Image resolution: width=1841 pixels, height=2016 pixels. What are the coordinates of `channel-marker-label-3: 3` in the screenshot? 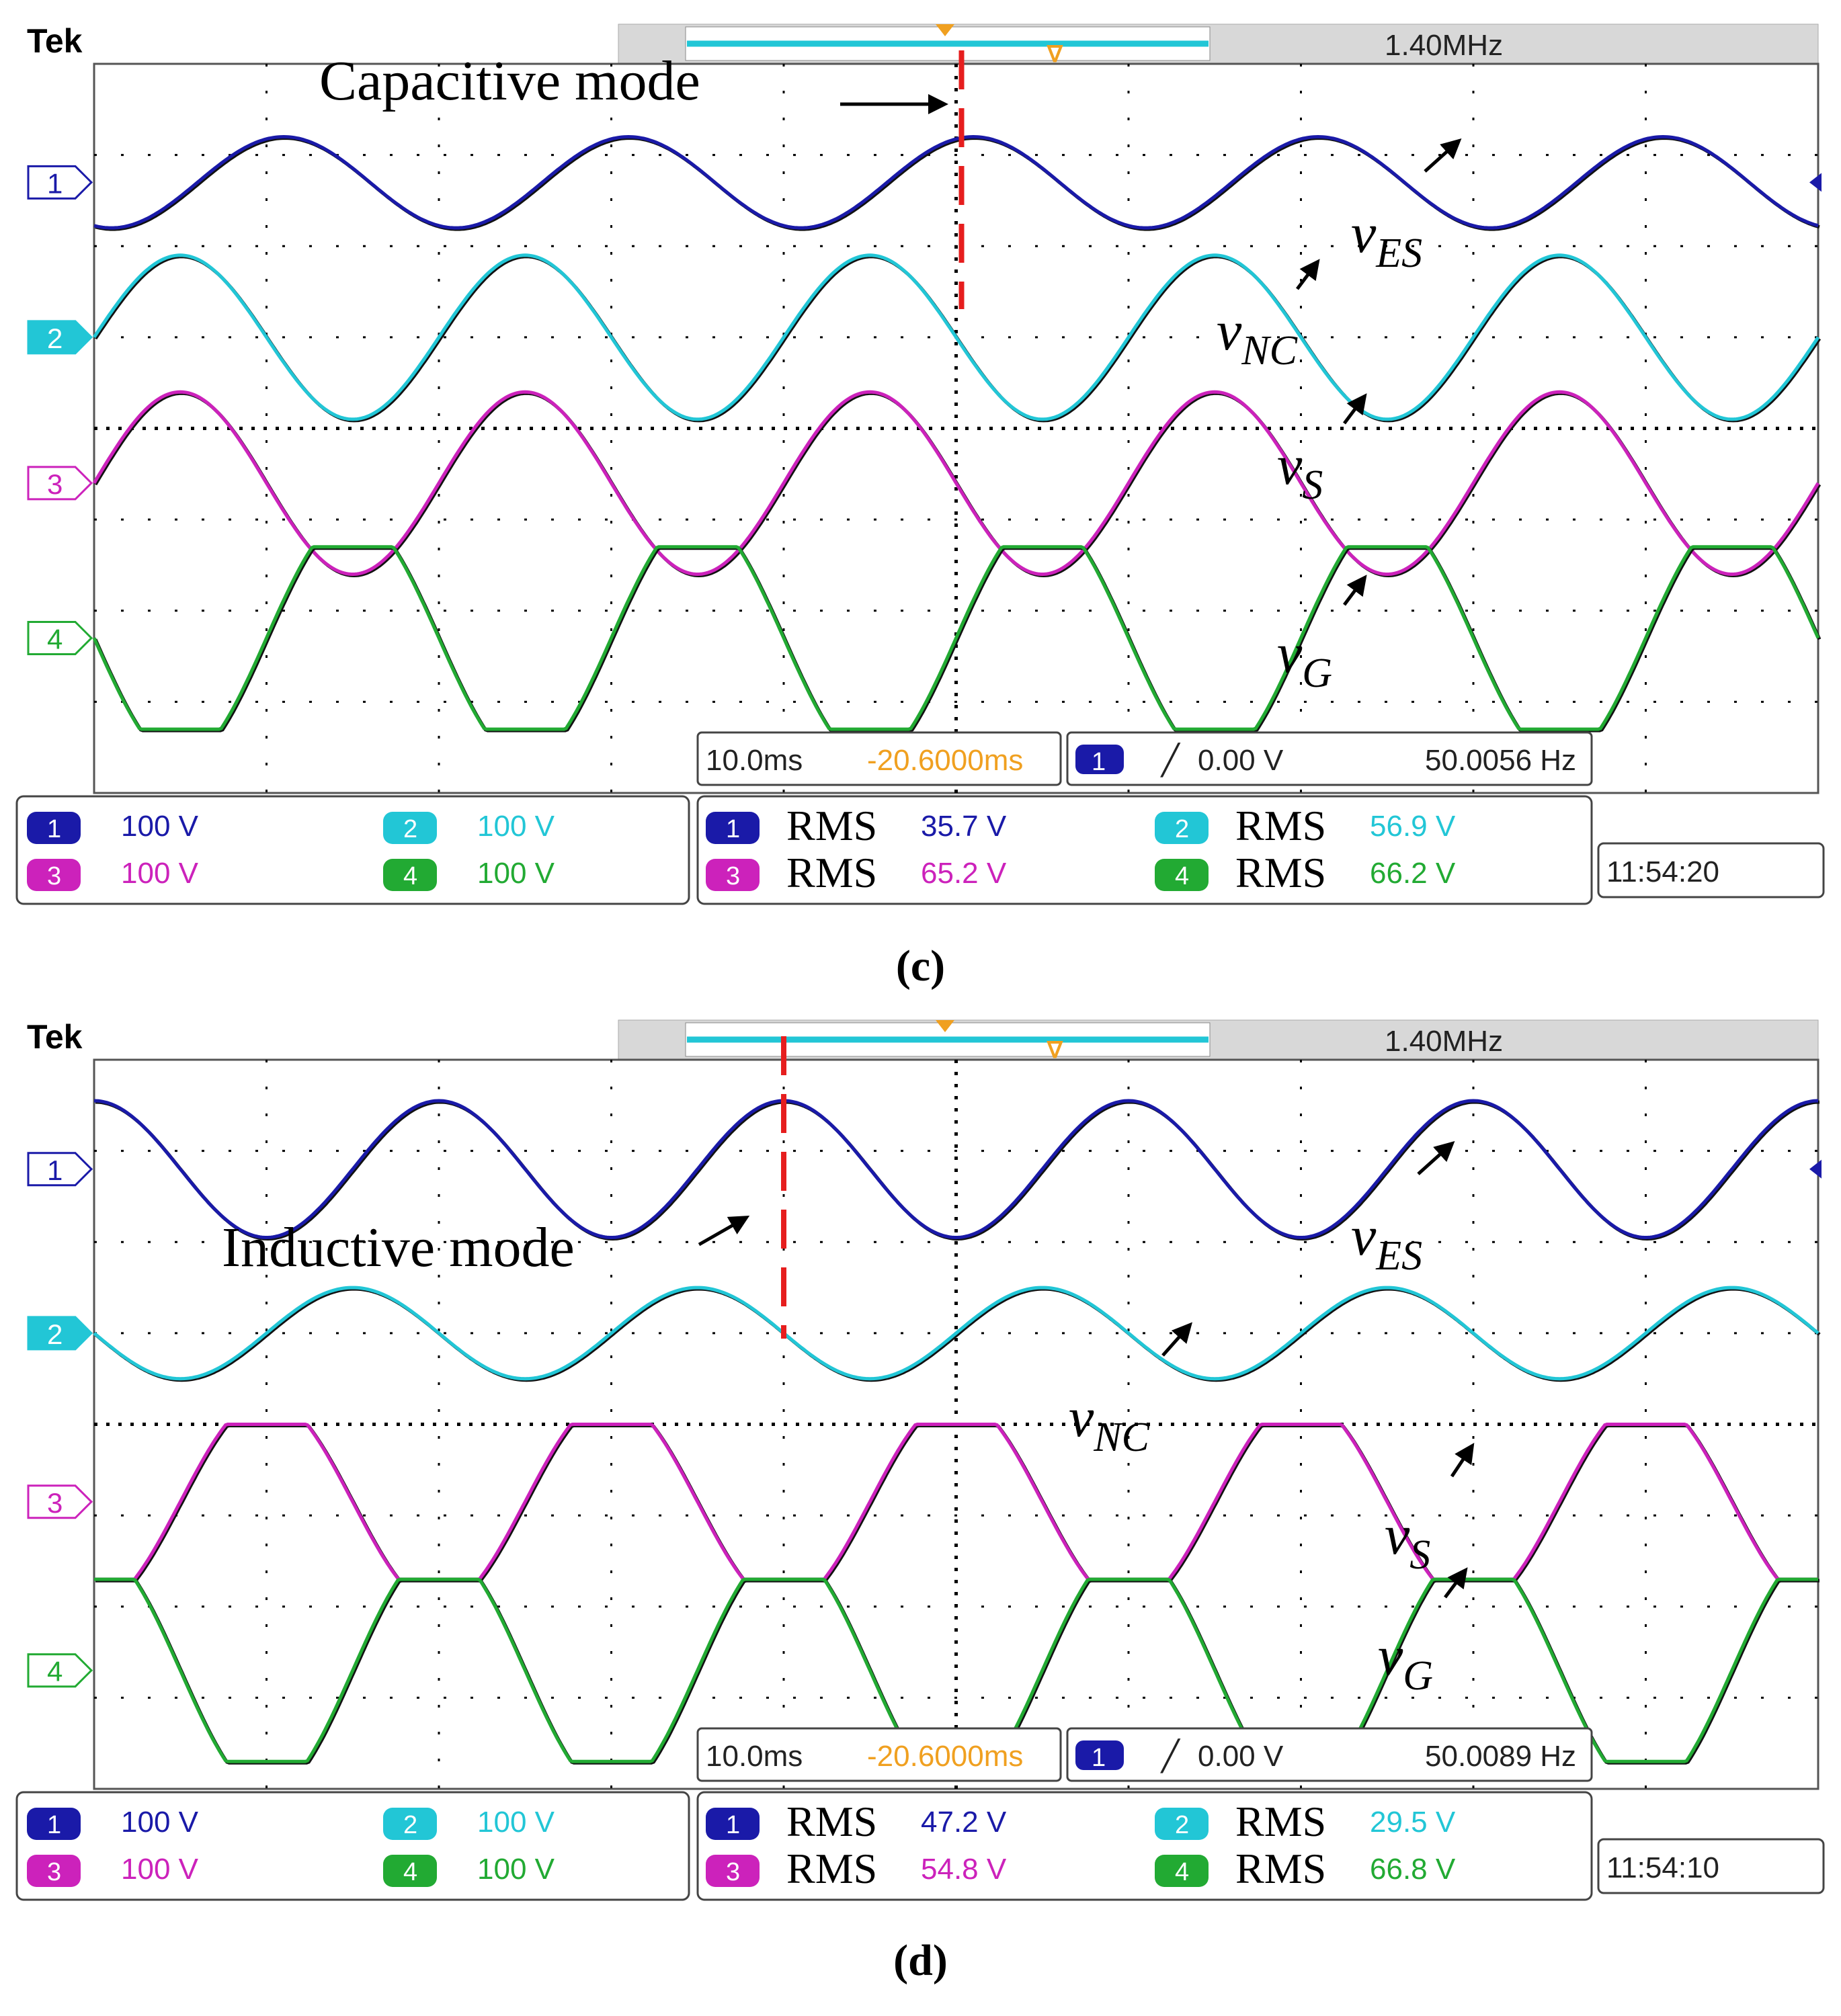 It's located at (55, 484).